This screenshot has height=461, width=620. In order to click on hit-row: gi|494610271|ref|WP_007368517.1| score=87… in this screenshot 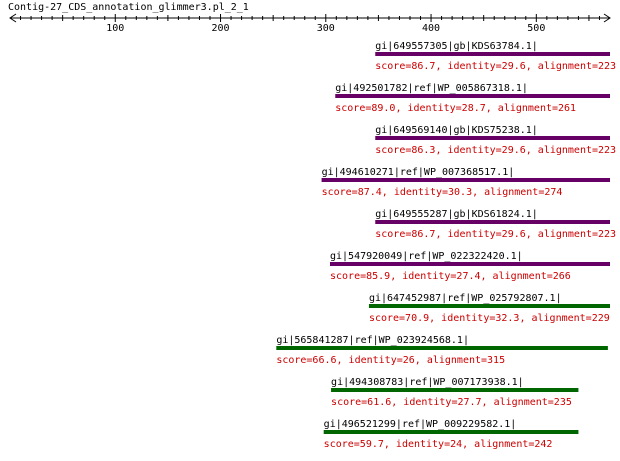, I will do `click(465, 182)`.